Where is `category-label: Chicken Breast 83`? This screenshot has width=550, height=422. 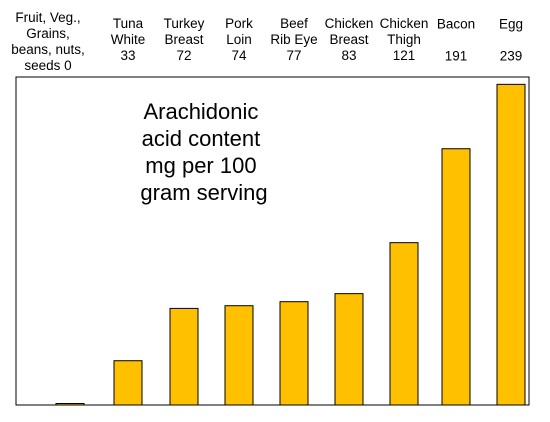 category-label: Chicken Breast 83 is located at coordinates (349, 39).